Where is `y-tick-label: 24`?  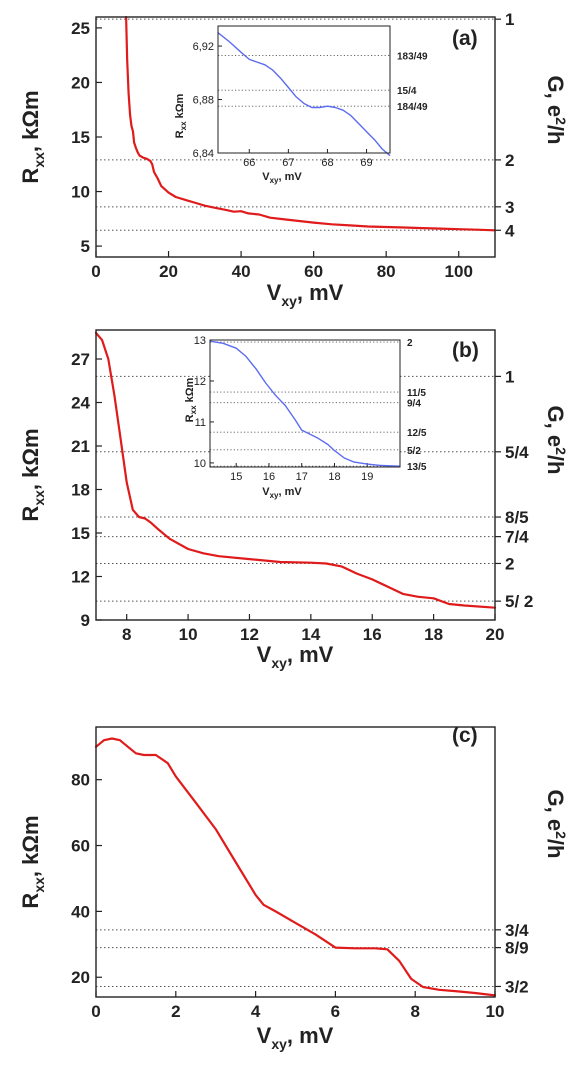
y-tick-label: 24 is located at coordinates (80, 403).